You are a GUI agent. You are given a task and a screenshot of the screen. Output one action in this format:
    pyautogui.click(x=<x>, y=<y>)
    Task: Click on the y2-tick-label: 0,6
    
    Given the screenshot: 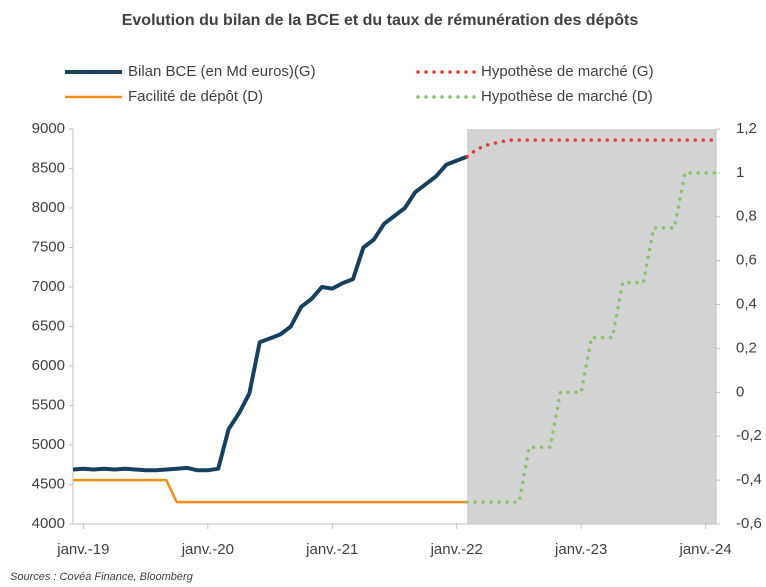 What is the action you would take?
    pyautogui.click(x=746, y=260)
    